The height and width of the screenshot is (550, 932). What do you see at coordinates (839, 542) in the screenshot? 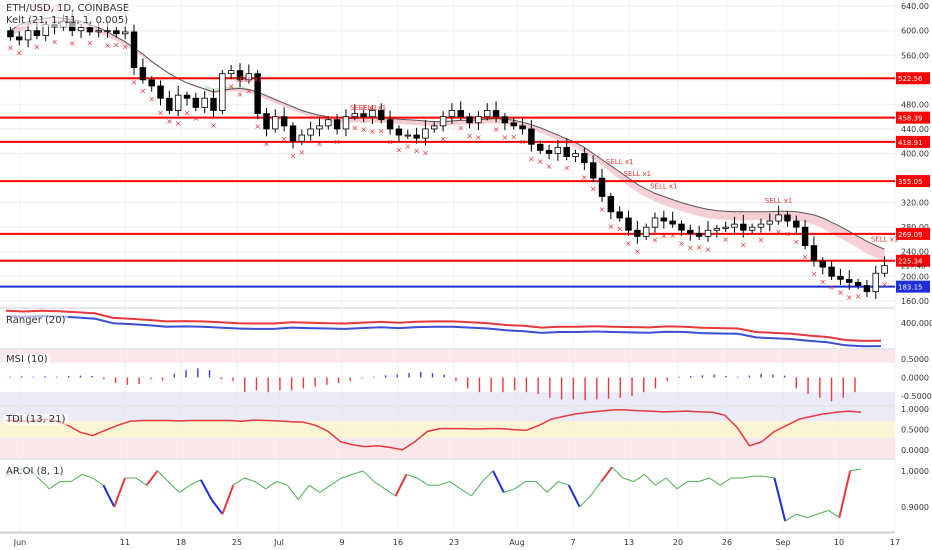
I see `time-tick-label: 10` at bounding box center [839, 542].